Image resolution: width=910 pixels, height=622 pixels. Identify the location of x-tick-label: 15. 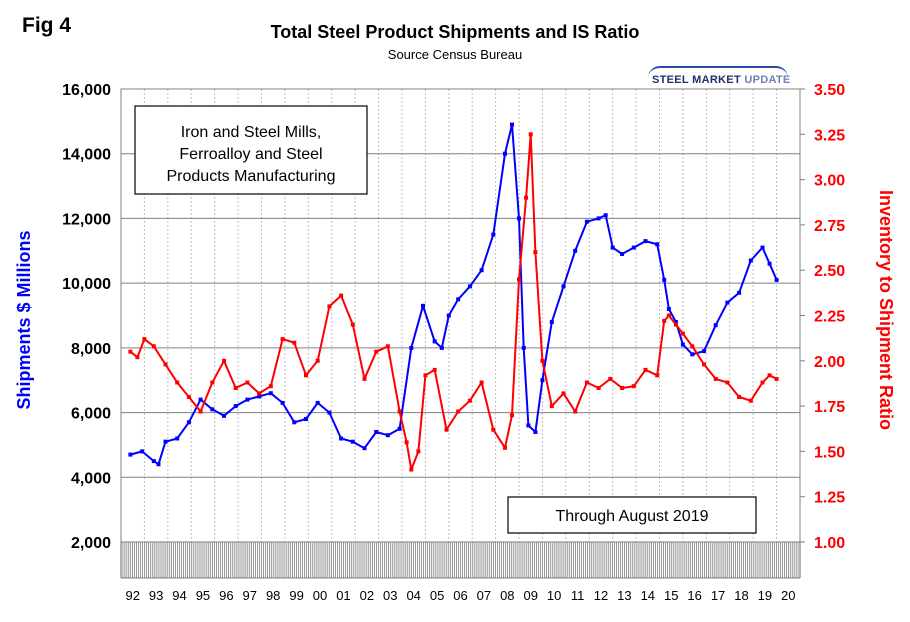
(671, 595).